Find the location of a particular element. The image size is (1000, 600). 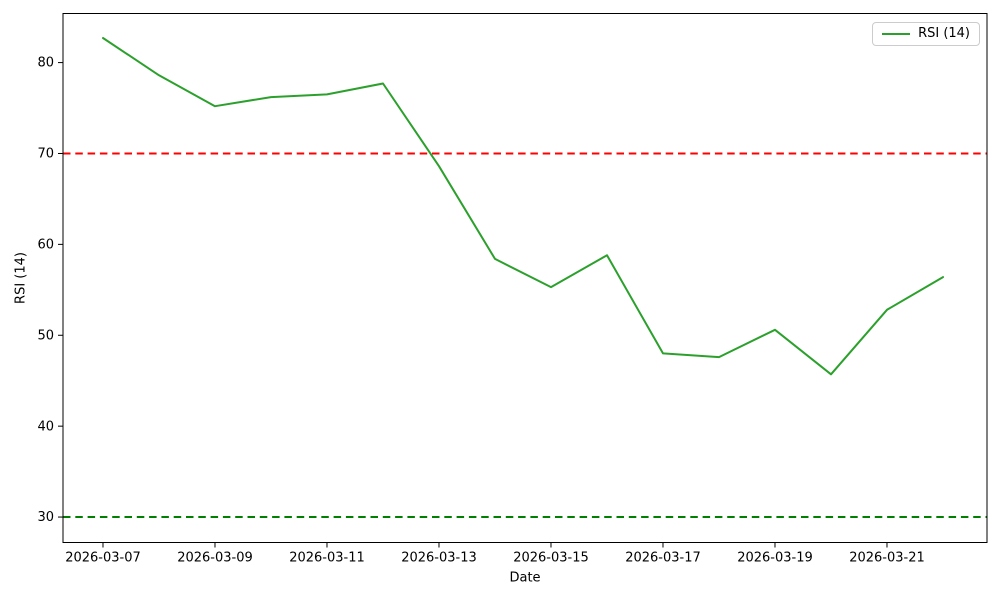

x-tick-label: 2026-03-07 is located at coordinates (103, 558).